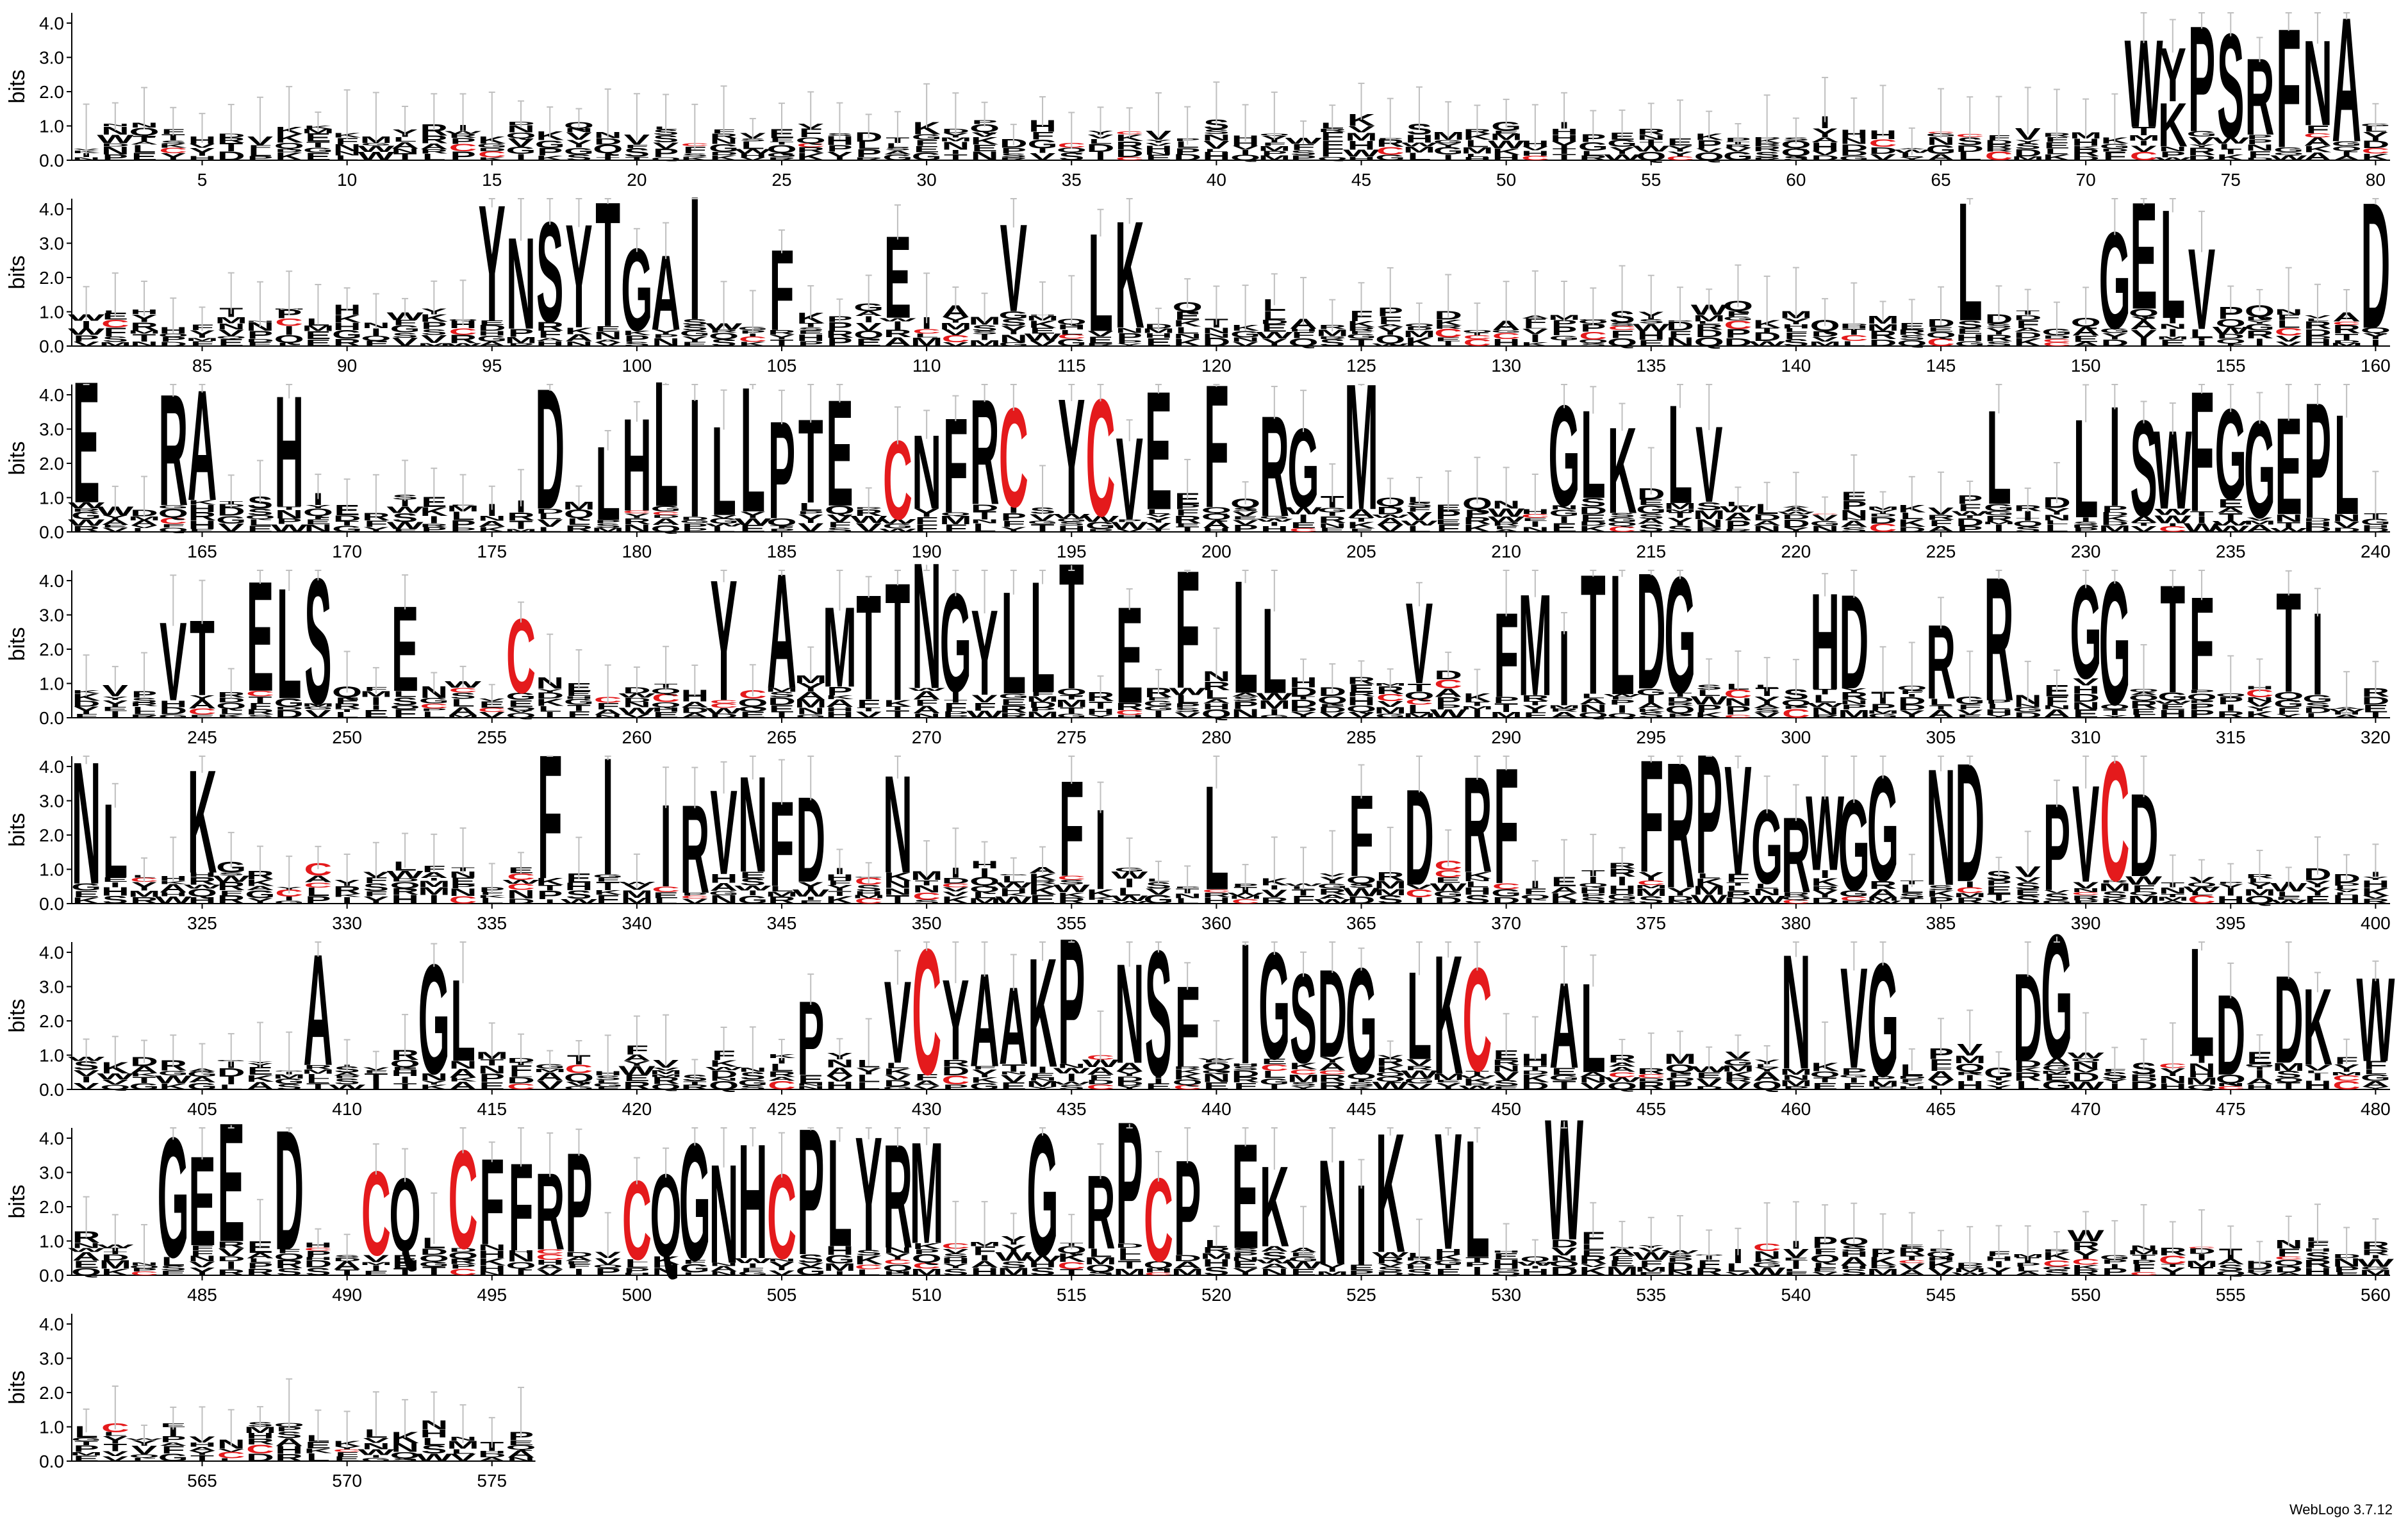 The width and height of the screenshot is (2408, 1522). I want to click on letter-H: H, so click(753, 155).